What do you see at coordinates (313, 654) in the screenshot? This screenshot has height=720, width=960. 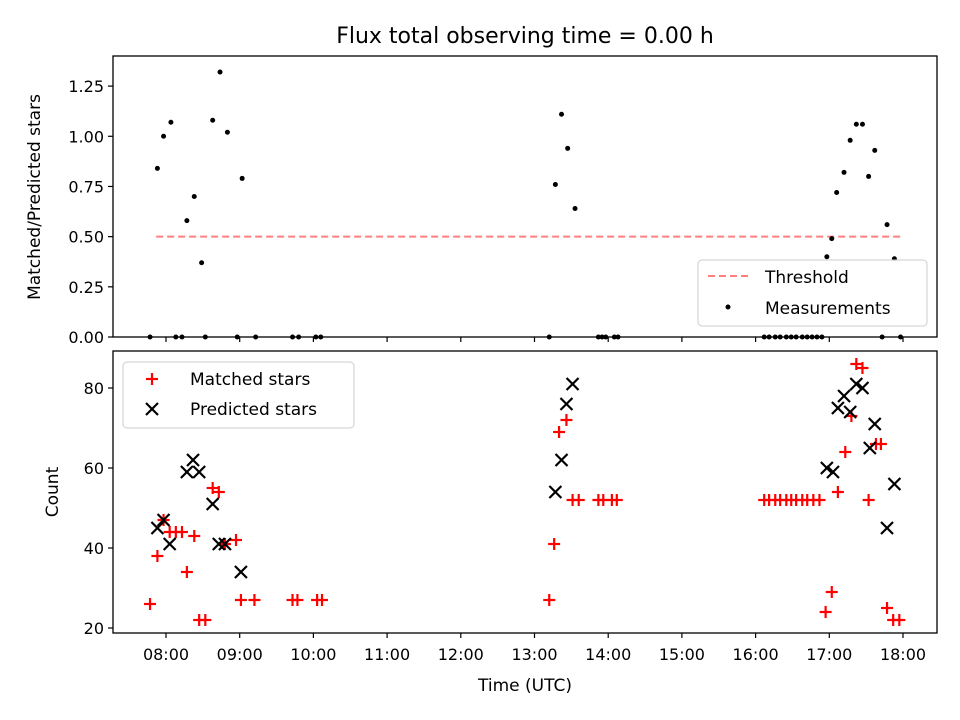 I see `bottom-xtick-label: 10:00` at bounding box center [313, 654].